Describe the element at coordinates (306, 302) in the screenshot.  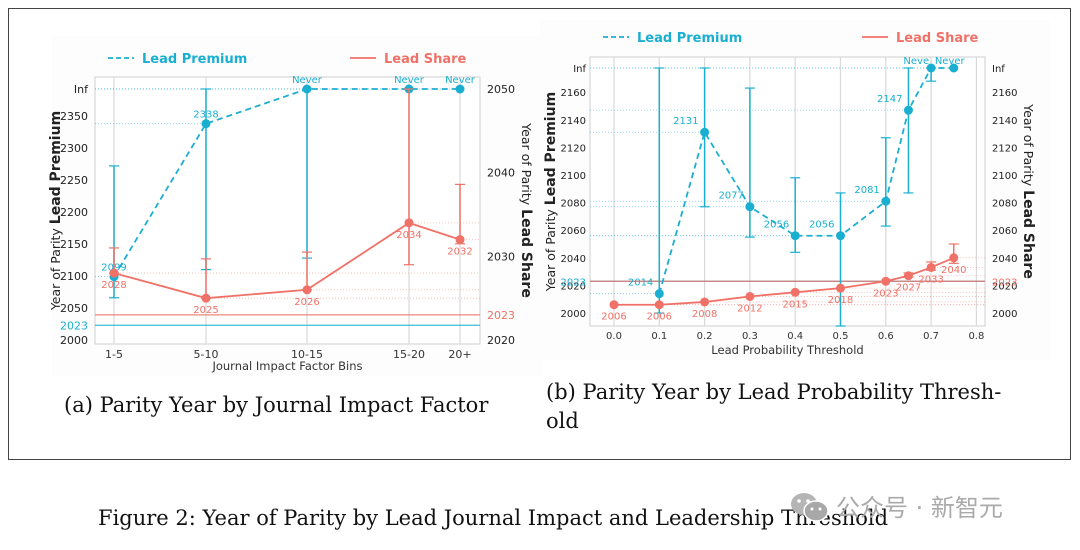
I see `data-label-share: 2026` at that location.